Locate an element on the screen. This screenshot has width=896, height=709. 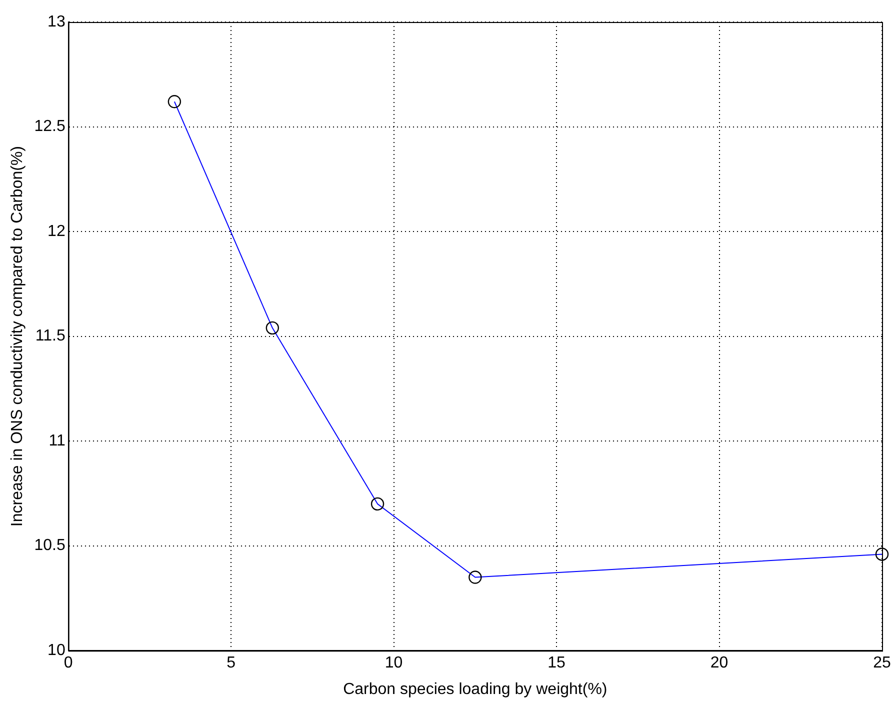
x-tick-label: 5 is located at coordinates (231, 663).